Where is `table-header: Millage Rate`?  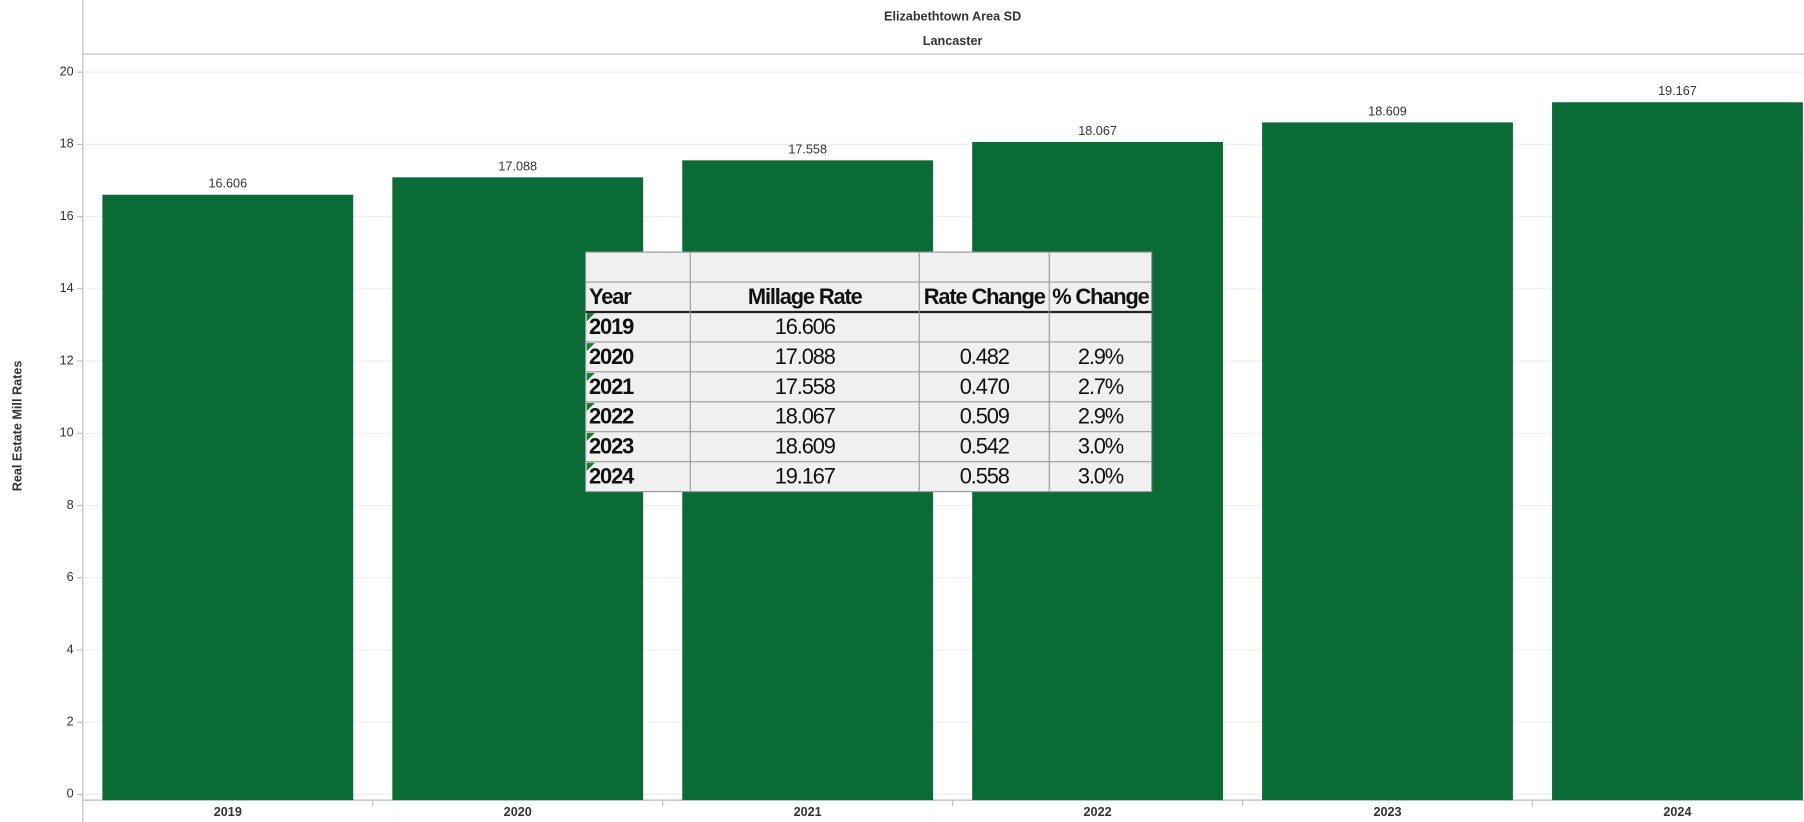 table-header: Millage Rate is located at coordinates (805, 296).